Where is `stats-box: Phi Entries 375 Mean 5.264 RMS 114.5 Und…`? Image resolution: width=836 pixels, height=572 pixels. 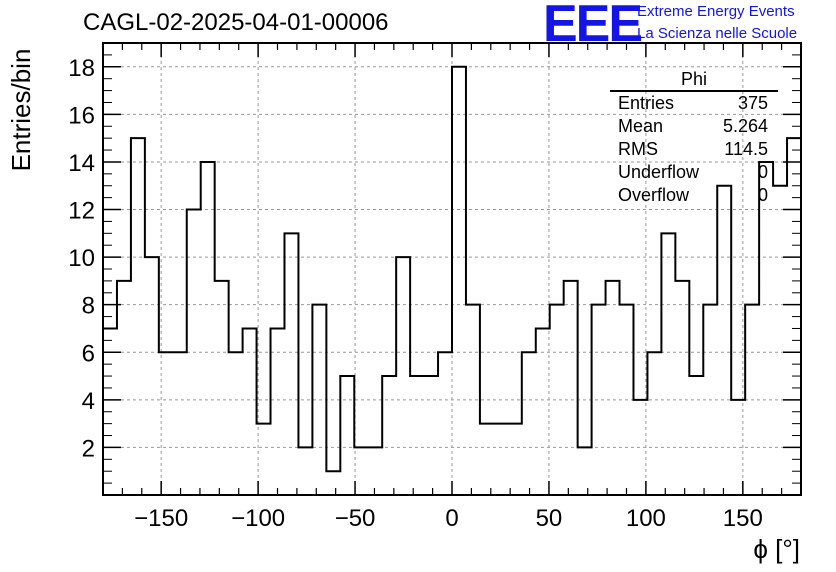 stats-box: Phi Entries 375 Mean 5.264 RMS 114.5 Und… is located at coordinates (694, 137).